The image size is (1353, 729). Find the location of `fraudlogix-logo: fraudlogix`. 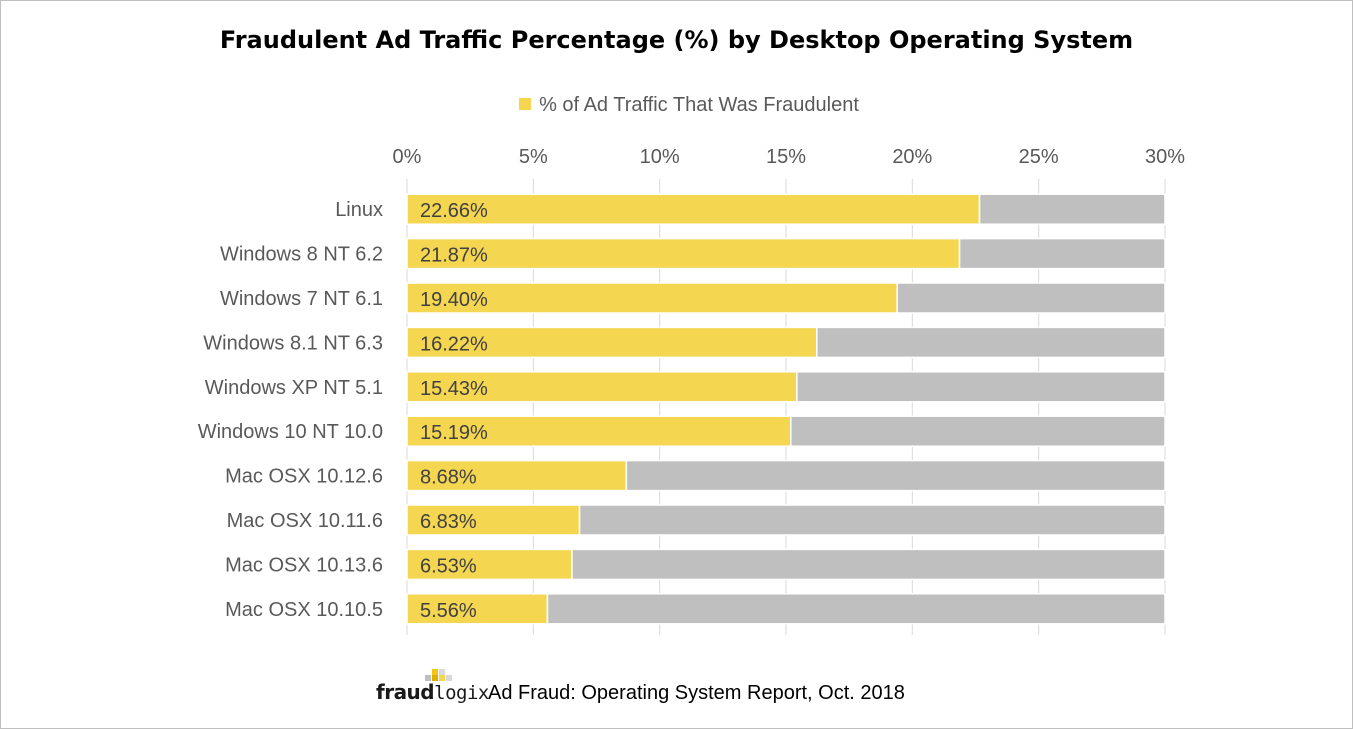

fraudlogix-logo: fraudlogix is located at coordinates (432, 687).